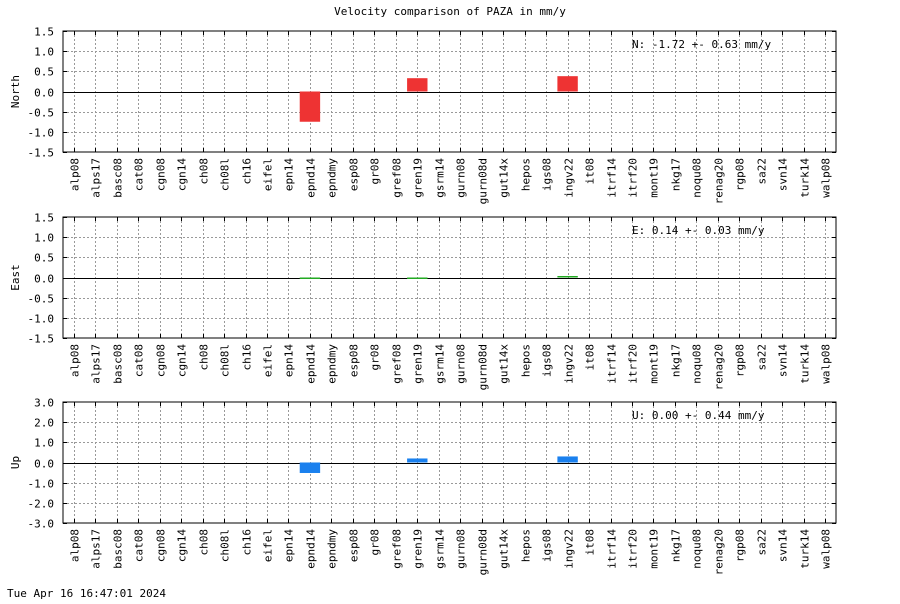 The width and height of the screenshot is (900, 604). I want to click on bar-east-gren19, so click(417, 278).